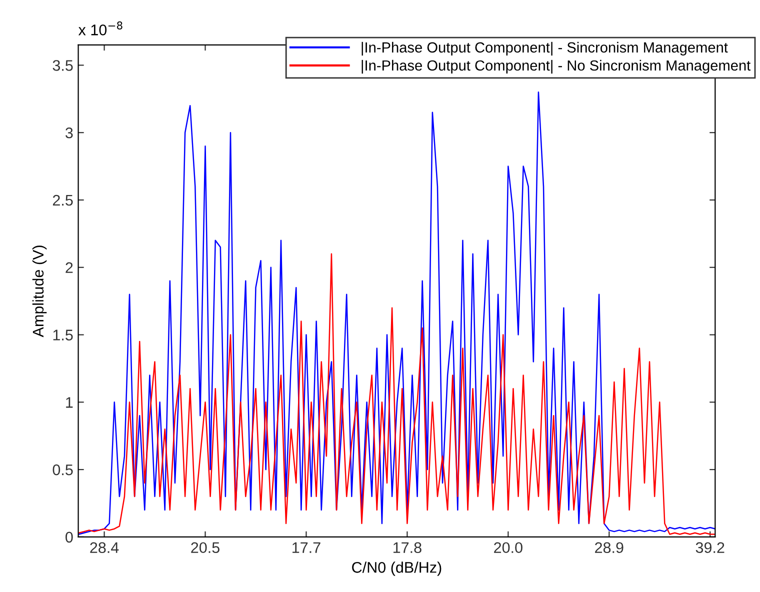  Describe the element at coordinates (407, 548) in the screenshot. I see `x-tick-label: 17.8` at that location.